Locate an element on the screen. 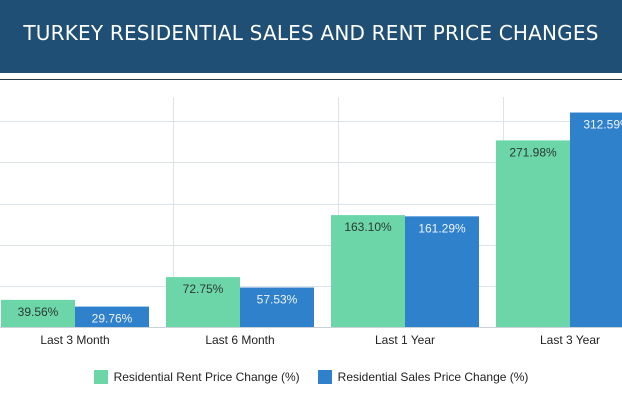  x-tick-label: Last 3 Month is located at coordinates (74, 340).